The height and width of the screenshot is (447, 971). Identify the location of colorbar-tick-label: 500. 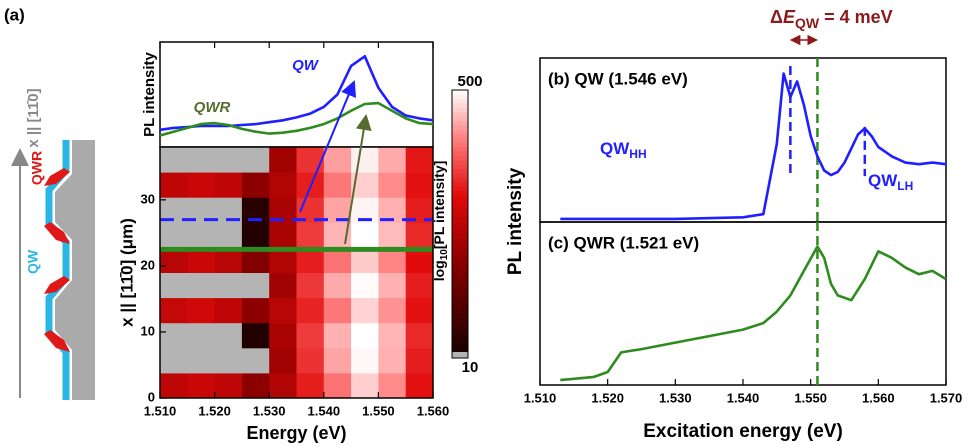
(469, 81).